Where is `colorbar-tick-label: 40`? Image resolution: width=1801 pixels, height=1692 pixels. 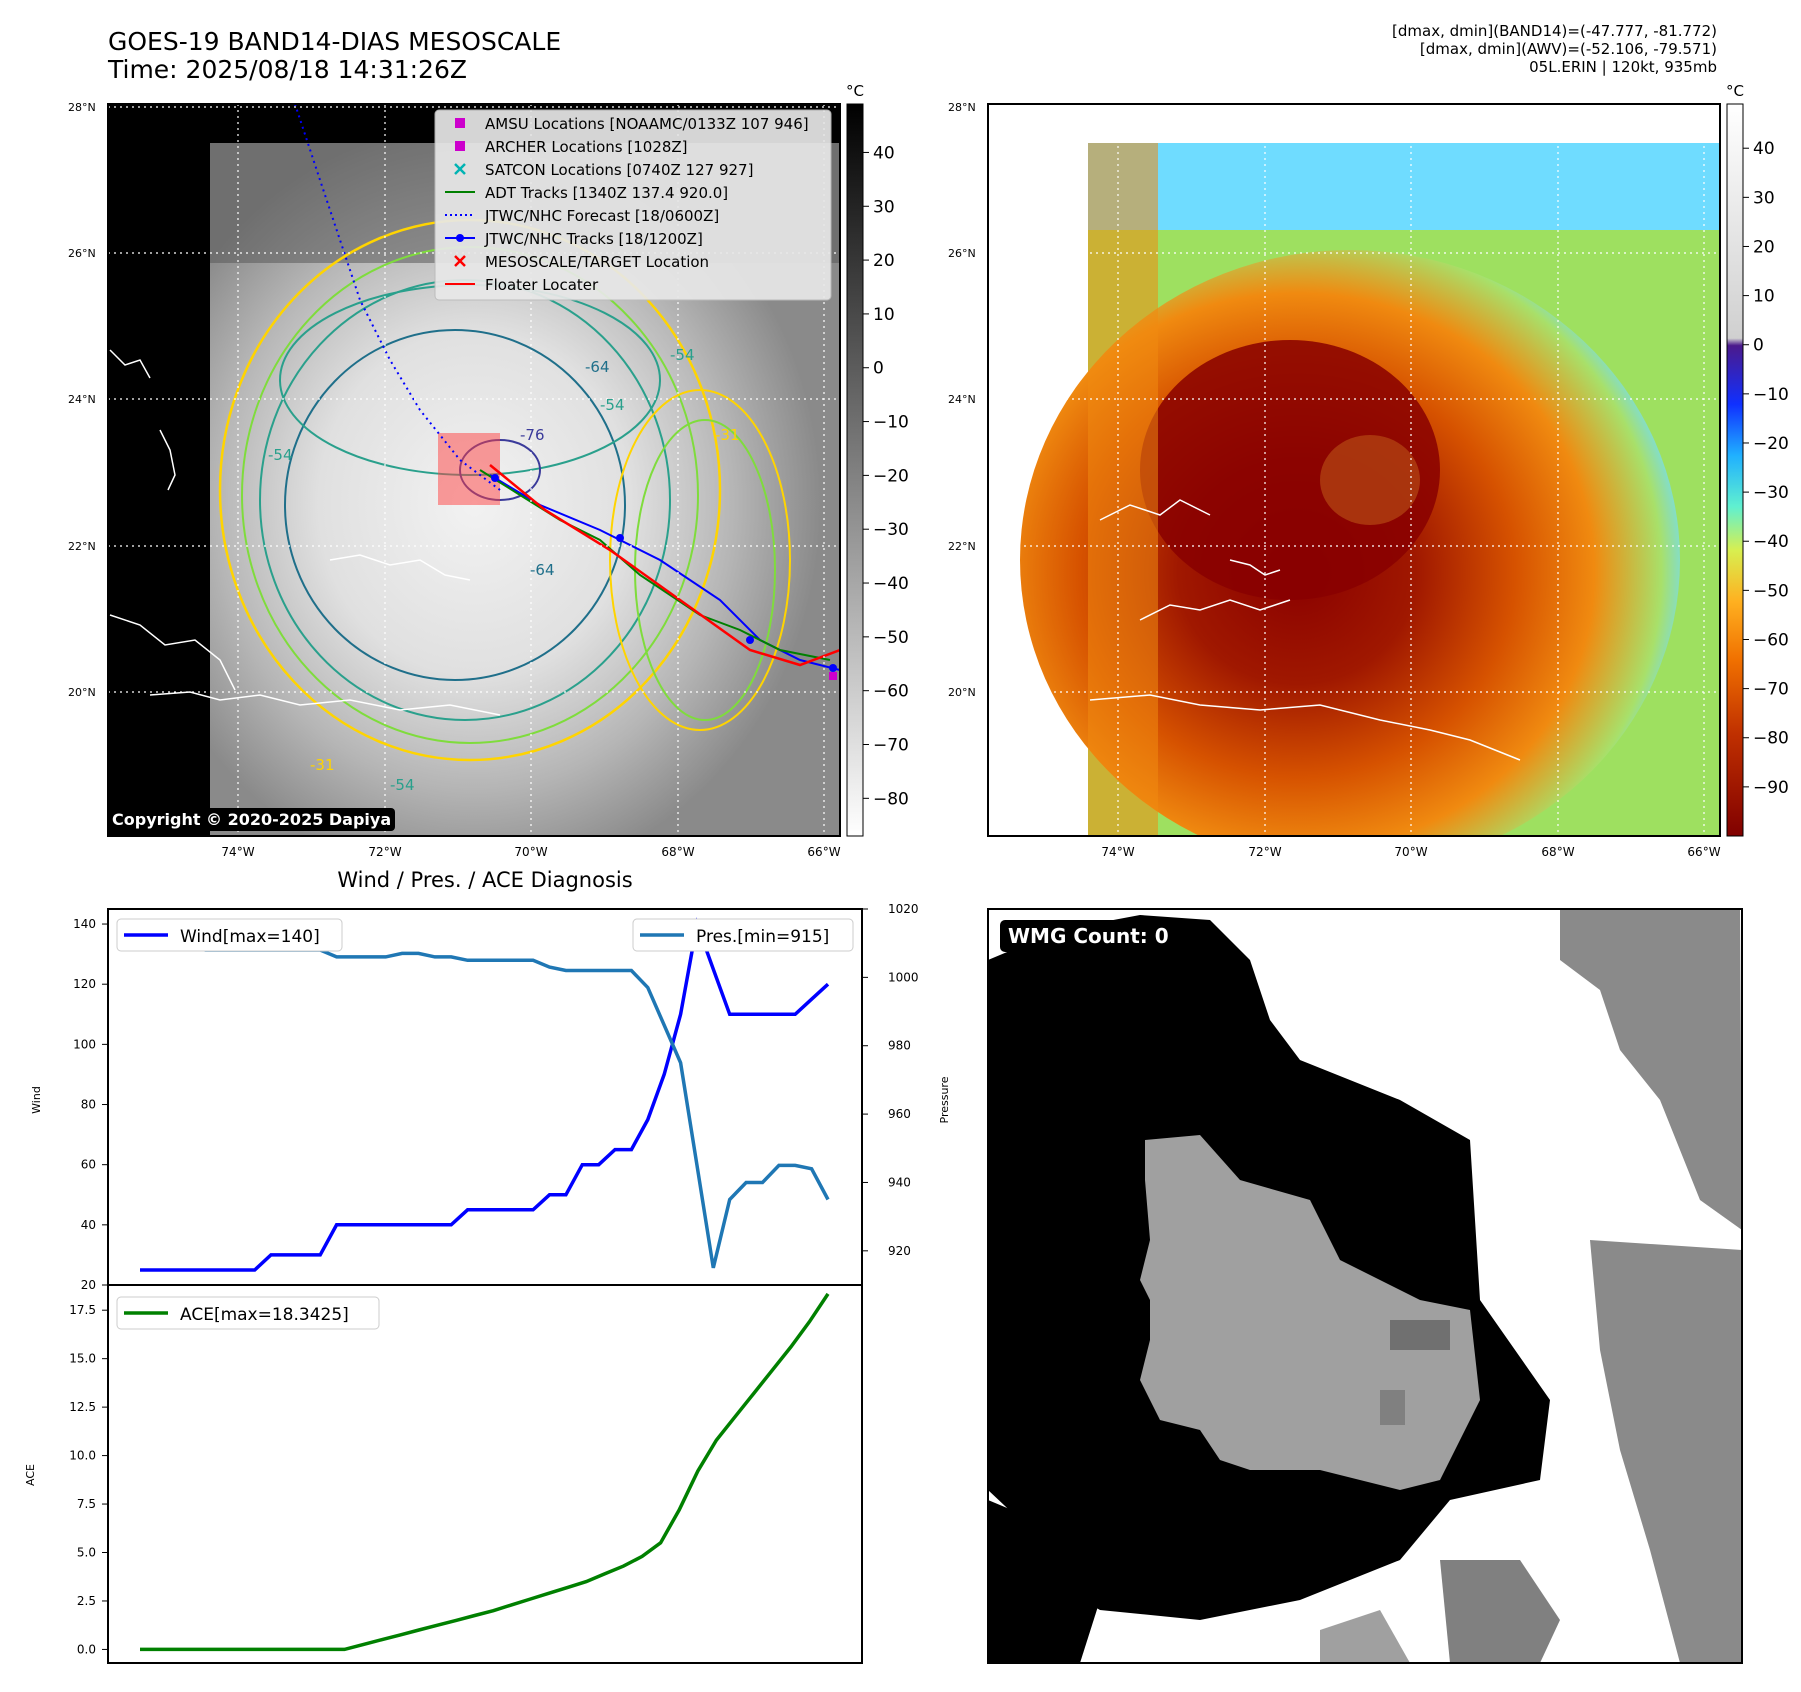 colorbar-tick-label: 40 is located at coordinates (1764, 149).